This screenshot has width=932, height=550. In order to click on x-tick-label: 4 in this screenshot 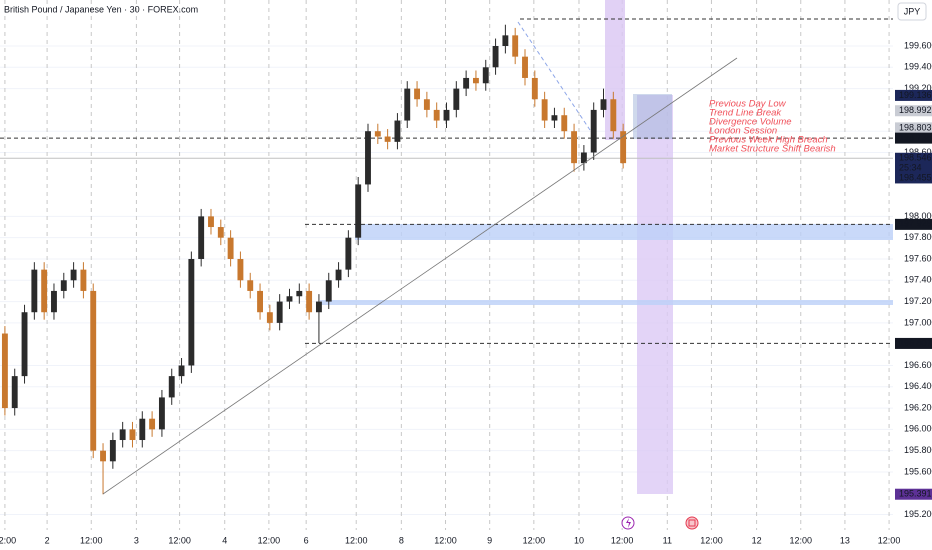, I will do `click(224, 540)`.